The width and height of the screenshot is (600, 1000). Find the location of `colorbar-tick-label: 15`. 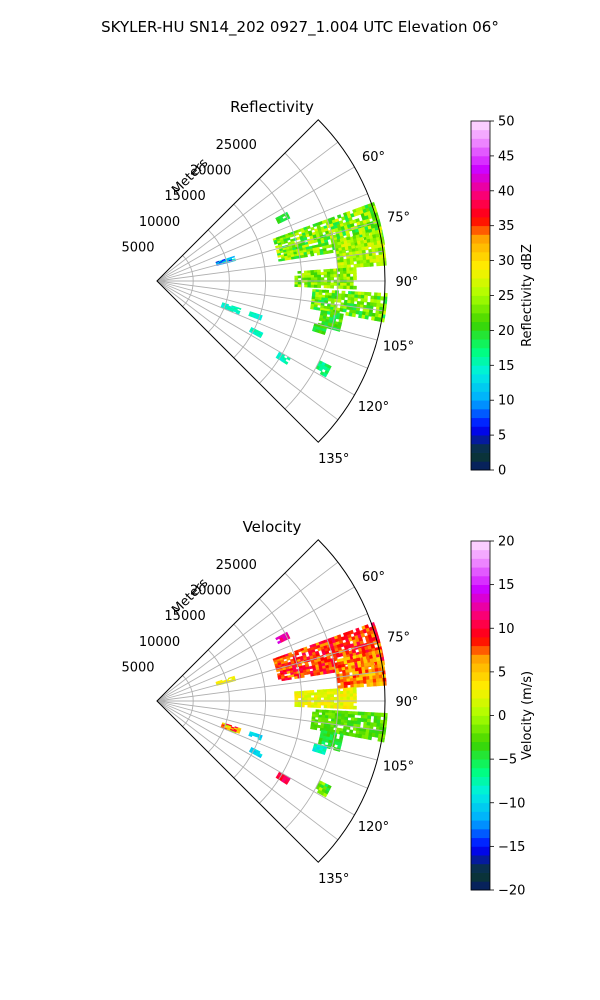

colorbar-tick-label: 15 is located at coordinates (506, 366).